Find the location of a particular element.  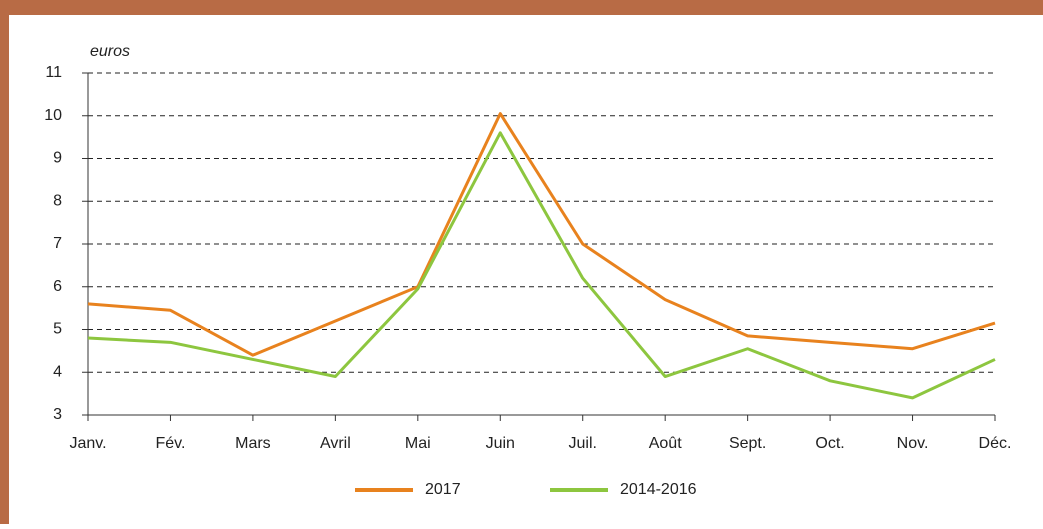

x-tick-label: Juin is located at coordinates (500, 443).